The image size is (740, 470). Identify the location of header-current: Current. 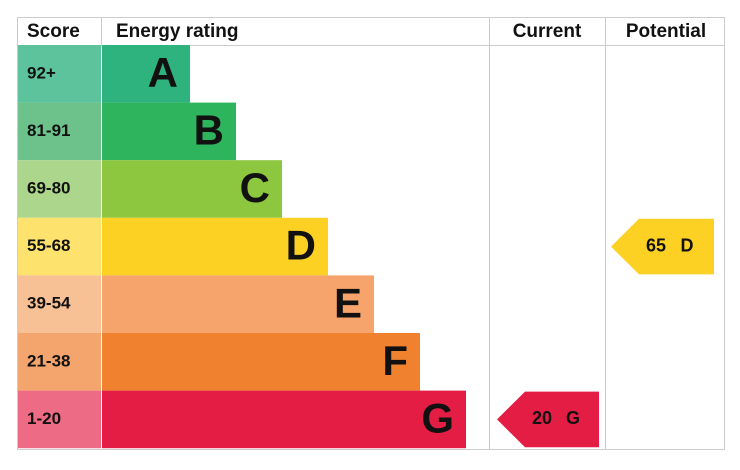
(547, 31).